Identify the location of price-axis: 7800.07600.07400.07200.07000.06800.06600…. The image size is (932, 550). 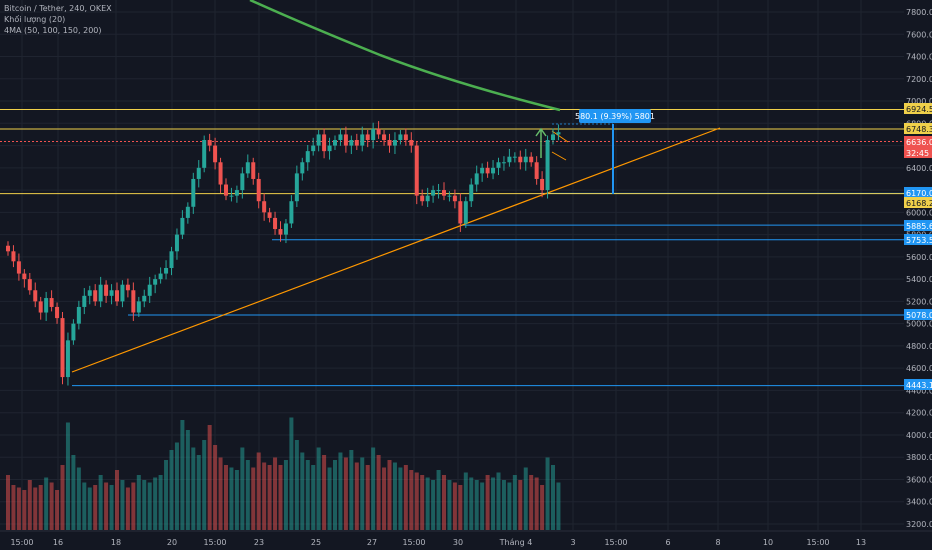
(918, 275).